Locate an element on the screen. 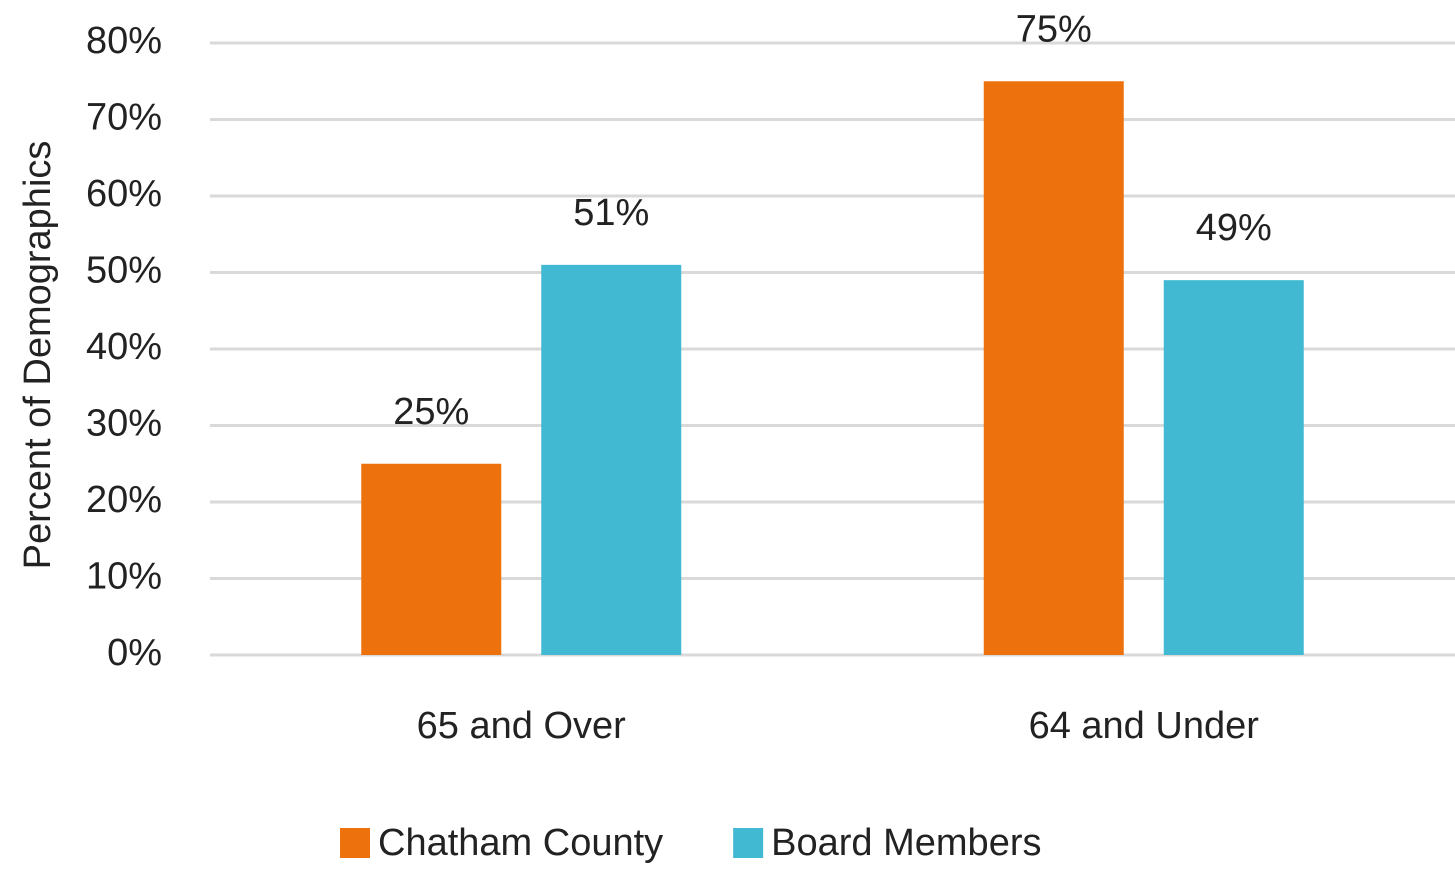  y-tick-label: 50% is located at coordinates (124, 271).